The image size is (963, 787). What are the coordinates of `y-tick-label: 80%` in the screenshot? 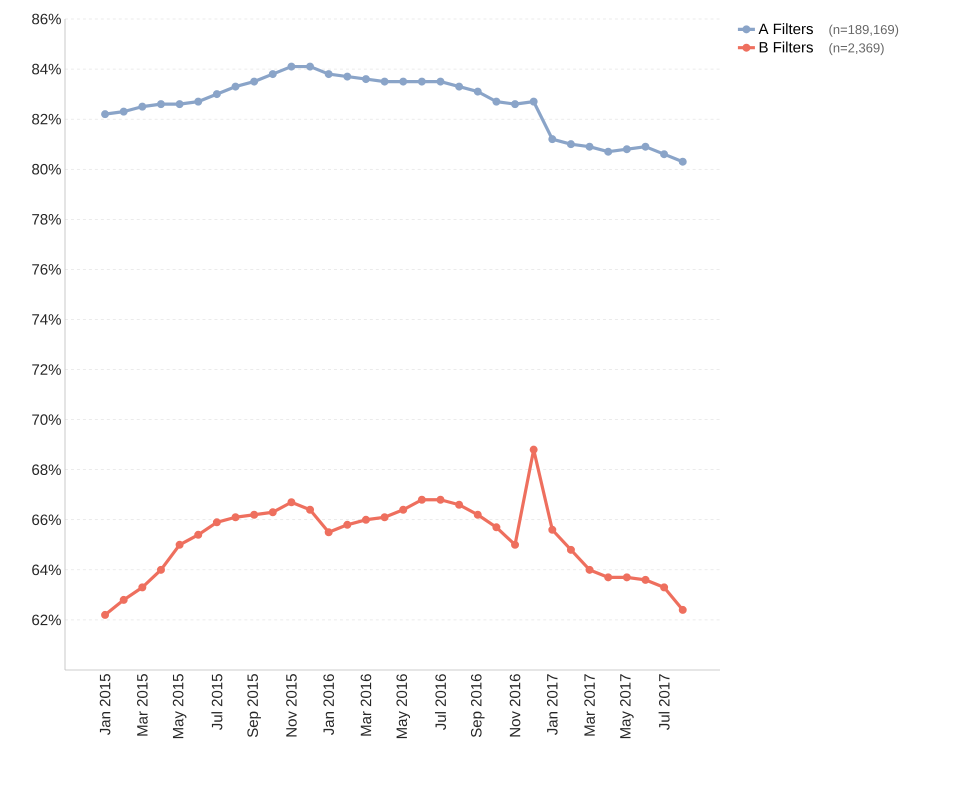 It's located at (46, 169).